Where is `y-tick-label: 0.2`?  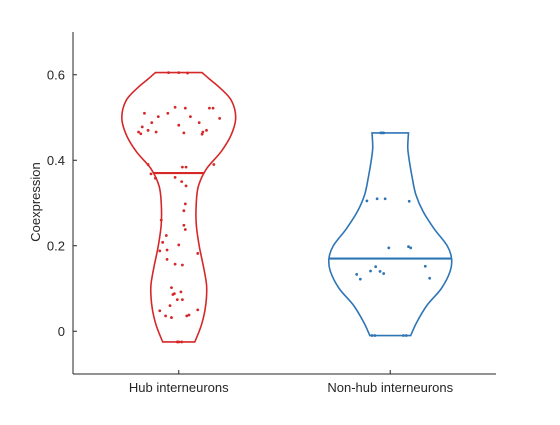 y-tick-label: 0.2 is located at coordinates (56, 245).